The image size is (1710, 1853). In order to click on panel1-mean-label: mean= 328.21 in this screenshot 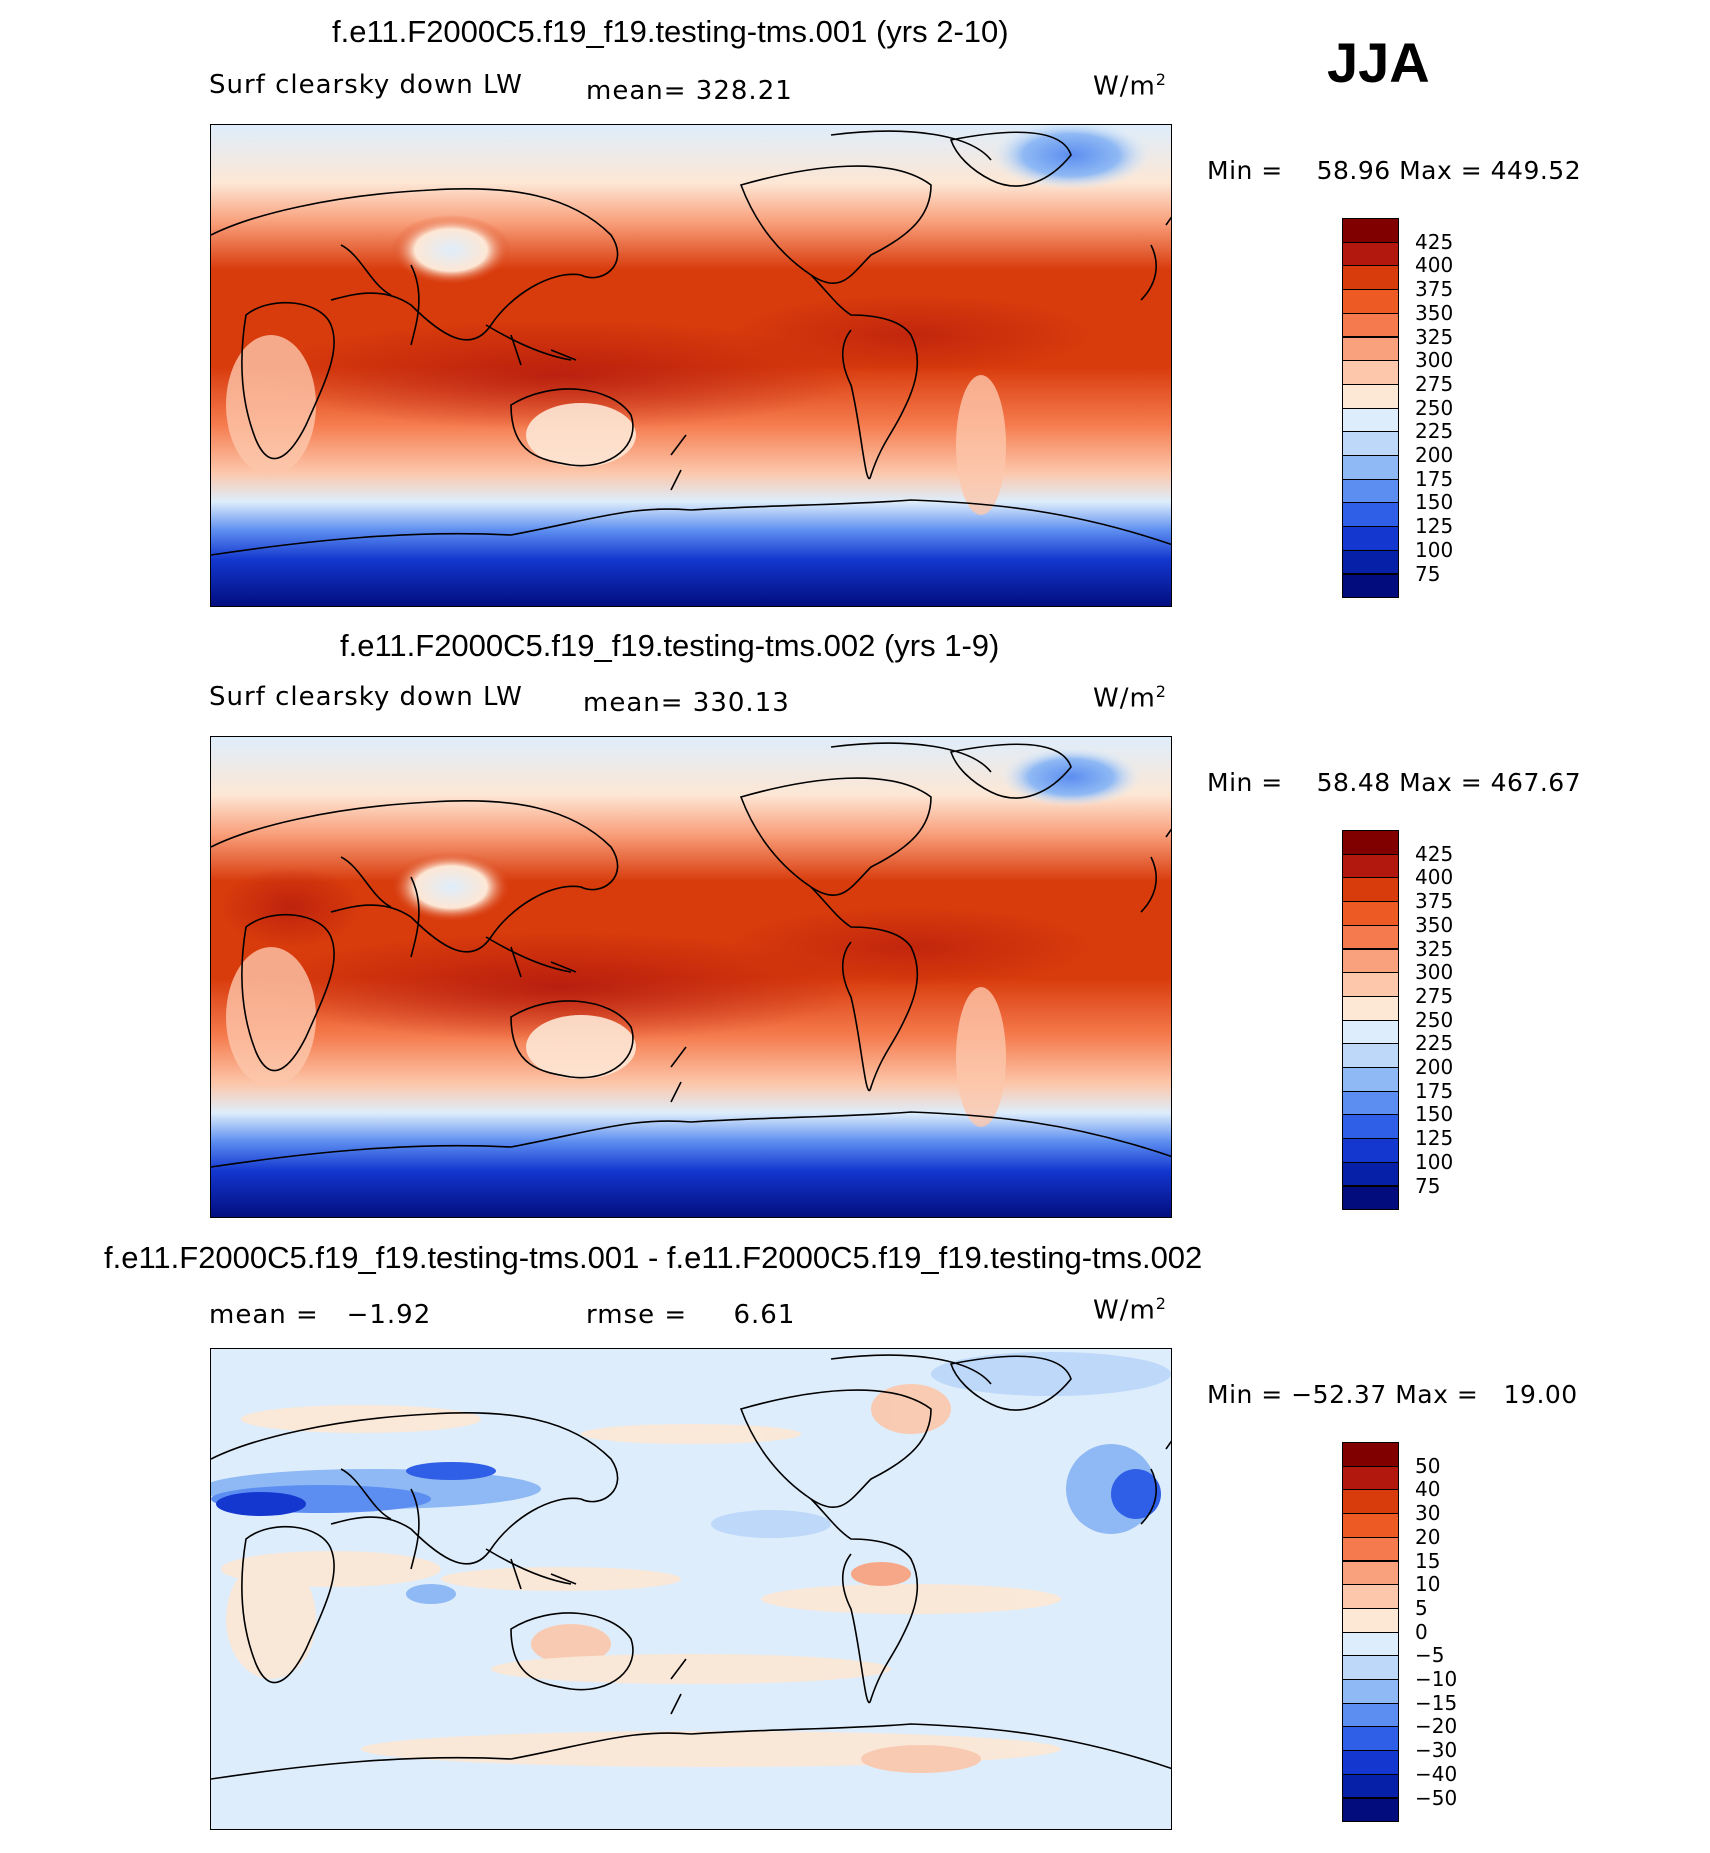, I will do `click(689, 91)`.